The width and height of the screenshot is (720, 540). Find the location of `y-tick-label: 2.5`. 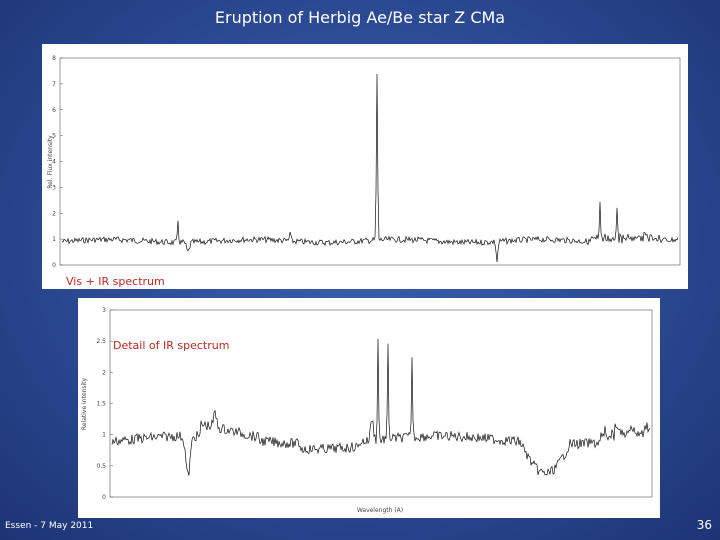

y-tick-label: 2.5 is located at coordinates (101, 341).